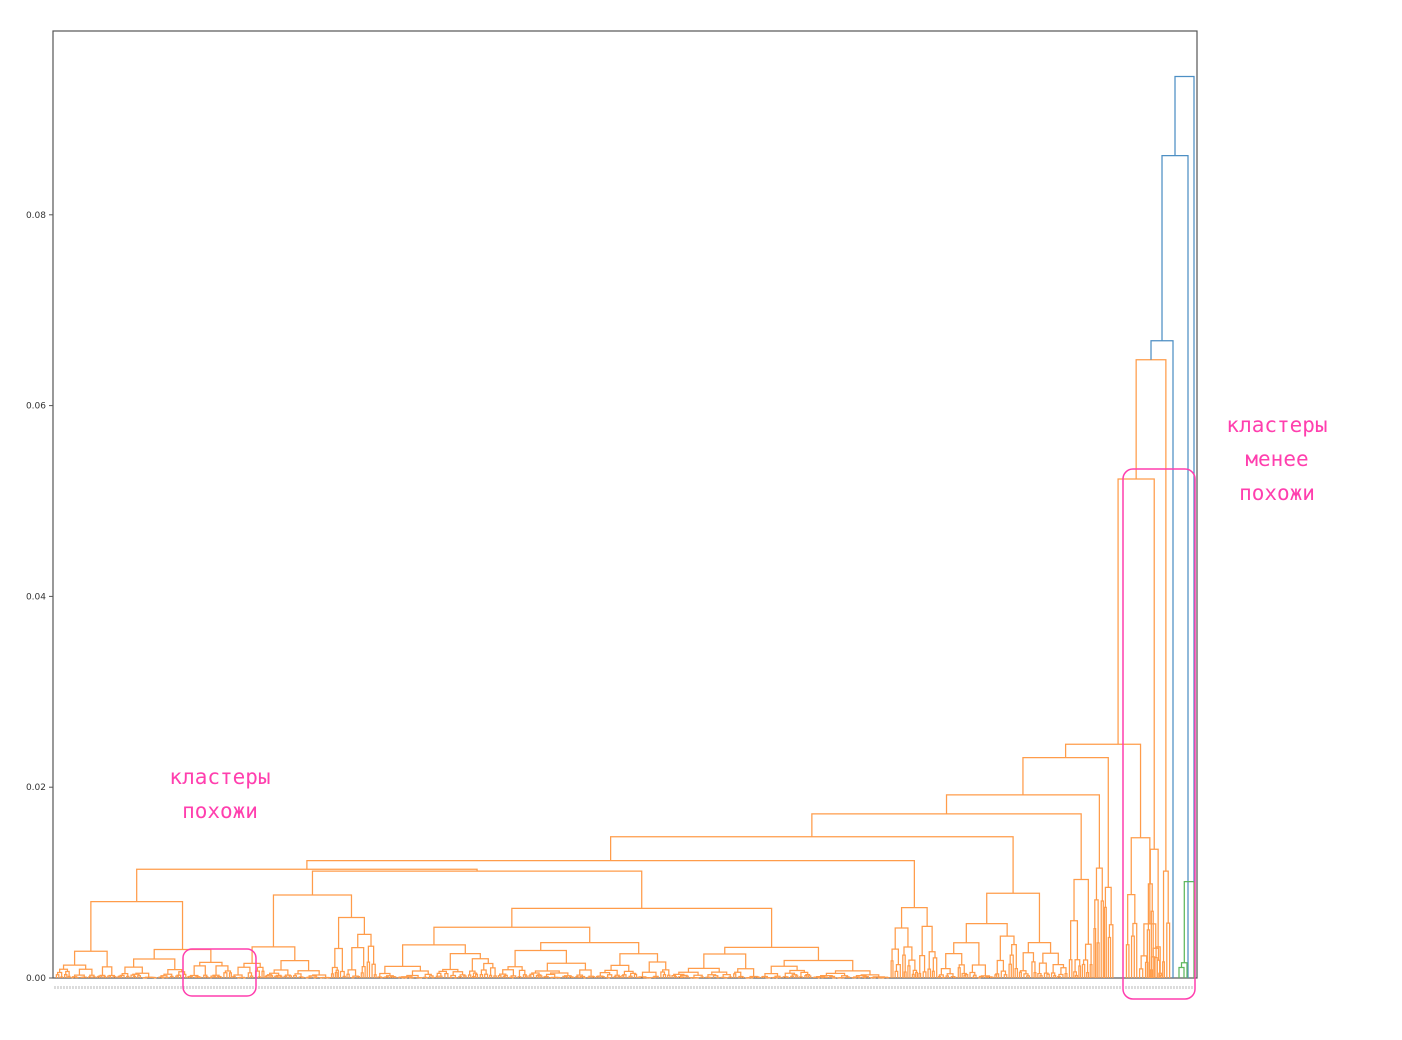 This screenshot has width=1402, height=1040. What do you see at coordinates (36, 407) in the screenshot?
I see `y-tick-label: 0.06` at bounding box center [36, 407].